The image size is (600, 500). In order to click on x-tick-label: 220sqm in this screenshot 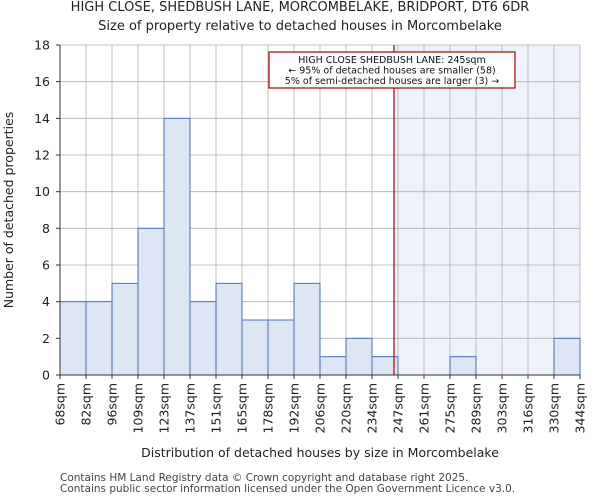, I will do `click(346, 408)`.